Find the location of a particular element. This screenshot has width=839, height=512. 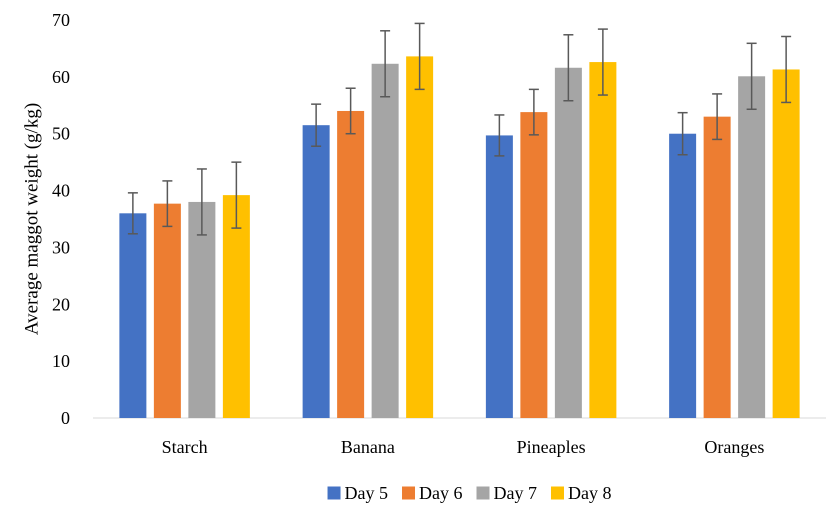

legend-label: Day 7 is located at coordinates (516, 493).